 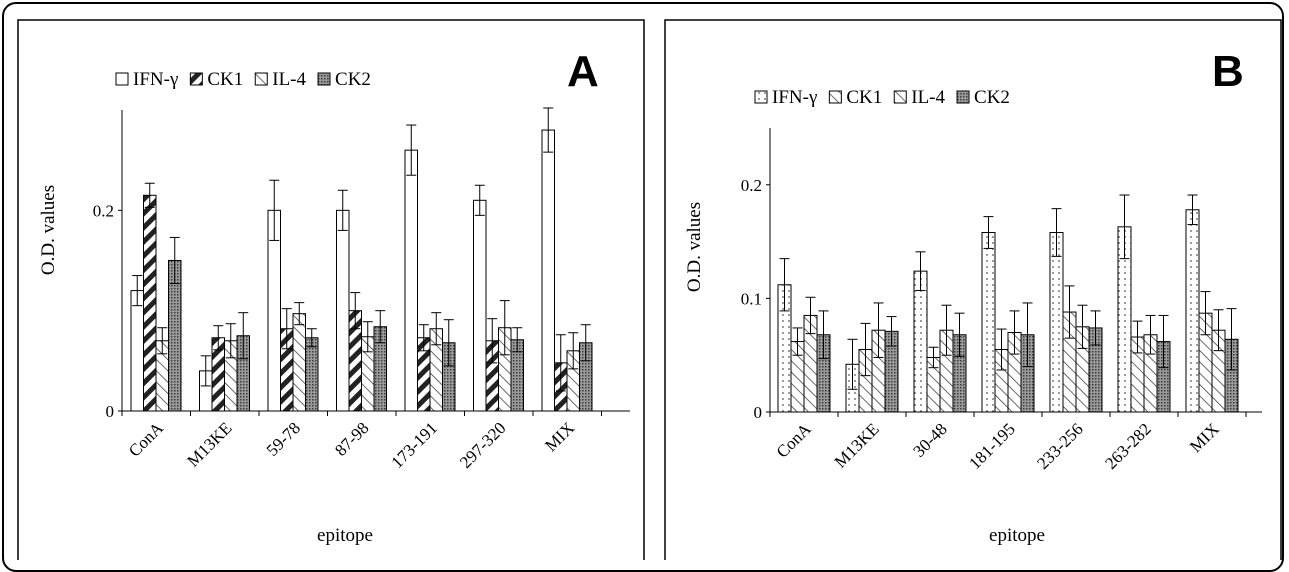 What do you see at coordinates (1128, 446) in the screenshot?
I see `x-tick-label: 263-282` at bounding box center [1128, 446].